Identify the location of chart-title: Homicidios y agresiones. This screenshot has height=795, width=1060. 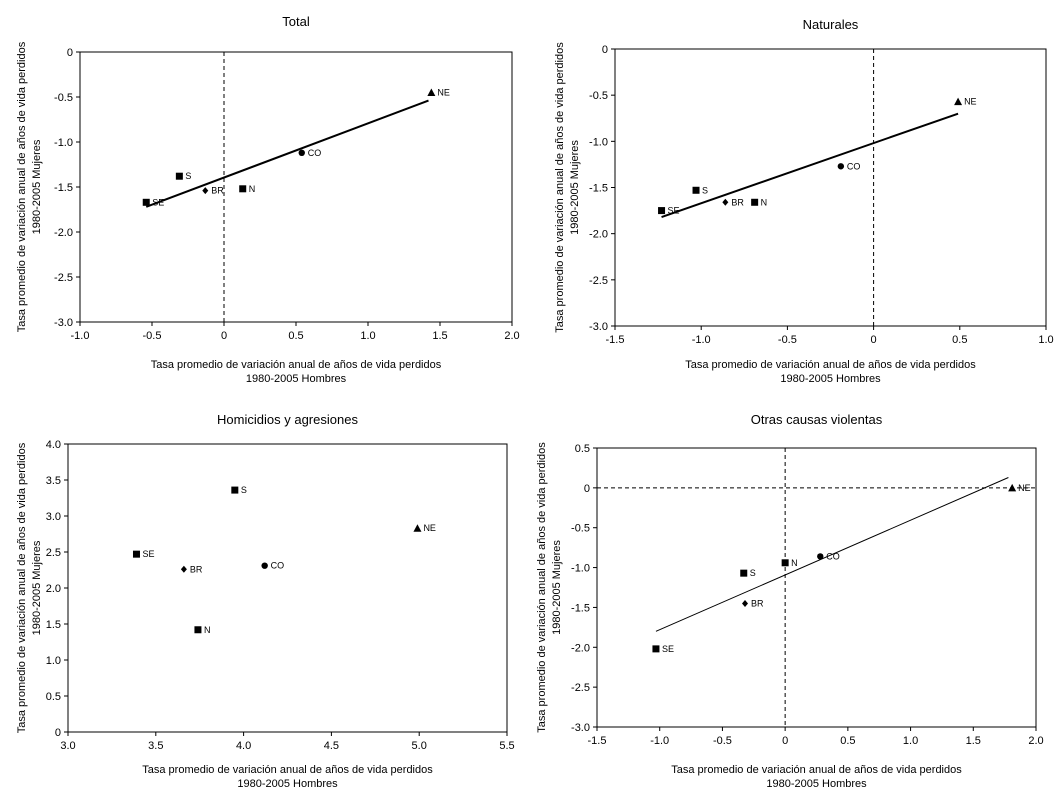
(287, 419).